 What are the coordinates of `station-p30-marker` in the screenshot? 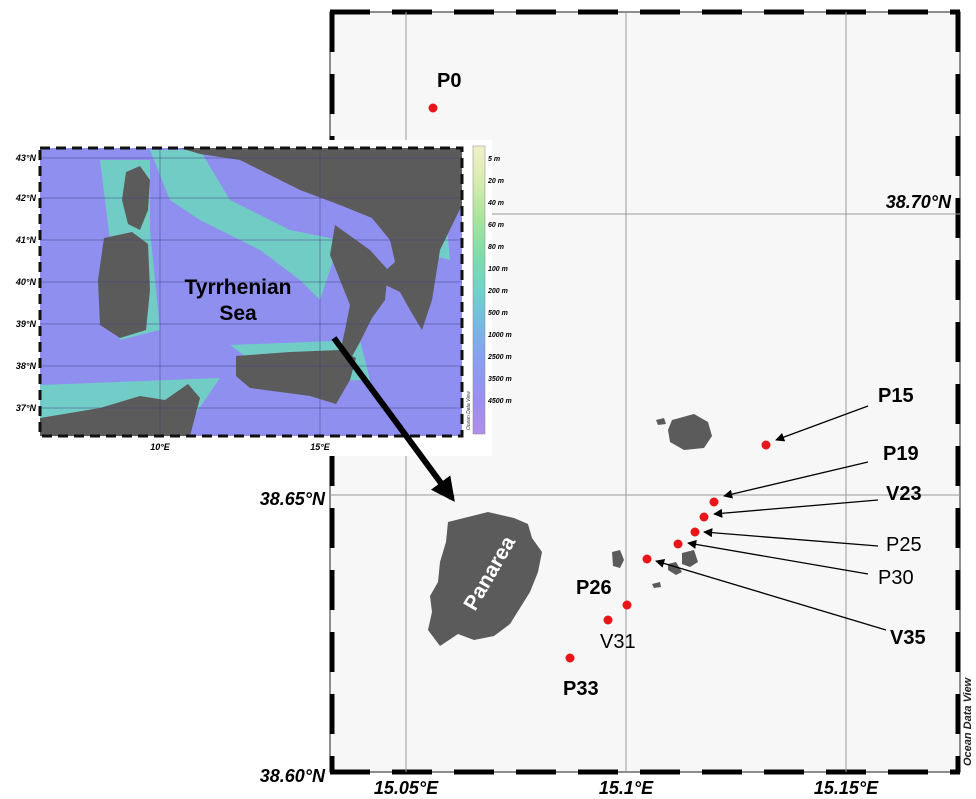 It's located at (678, 544).